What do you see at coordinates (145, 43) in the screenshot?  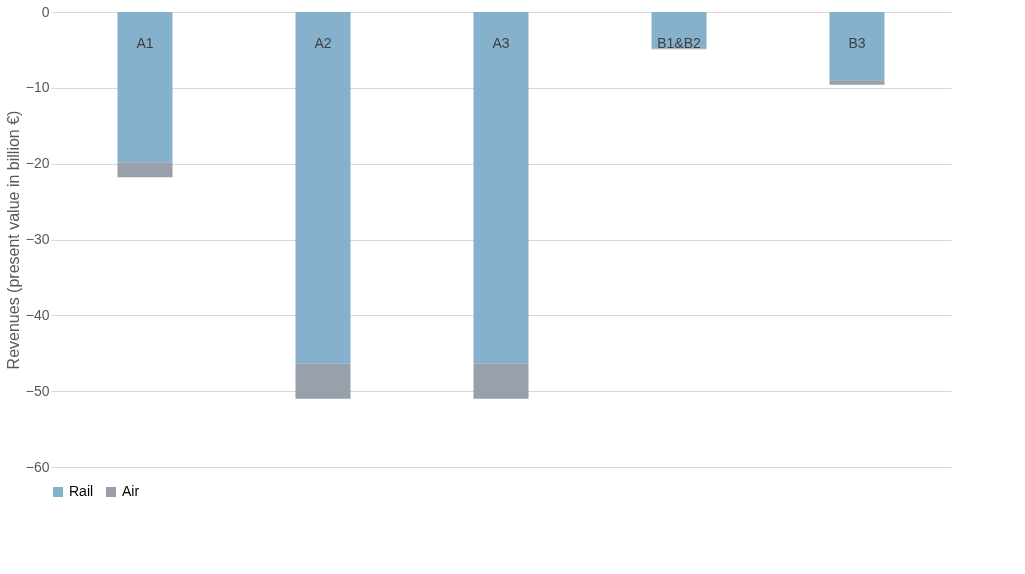 I see `x-tick-label: A1` at bounding box center [145, 43].